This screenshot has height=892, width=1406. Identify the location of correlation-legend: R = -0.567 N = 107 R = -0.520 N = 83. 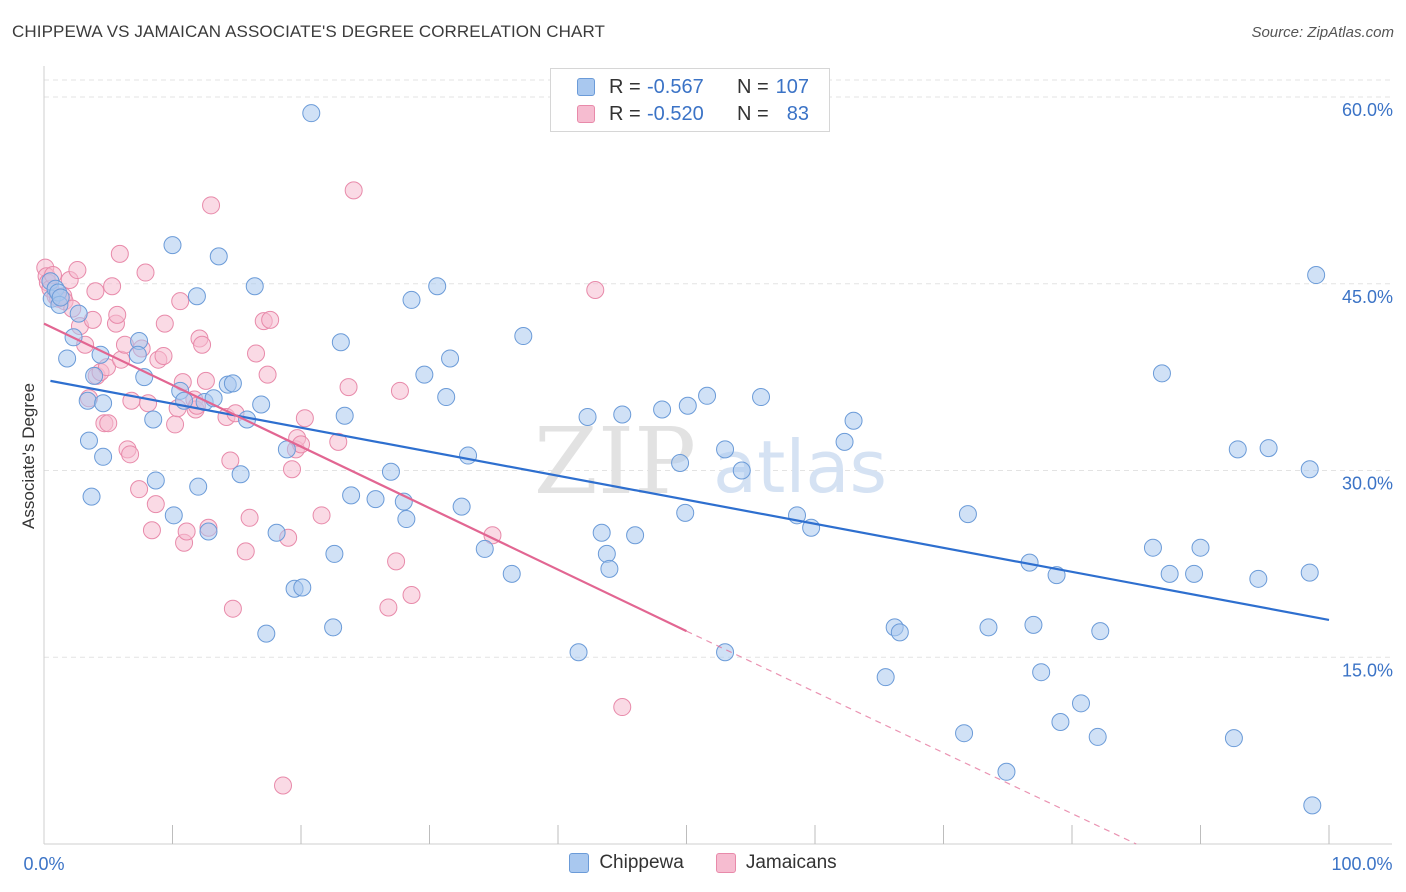
(690, 100).